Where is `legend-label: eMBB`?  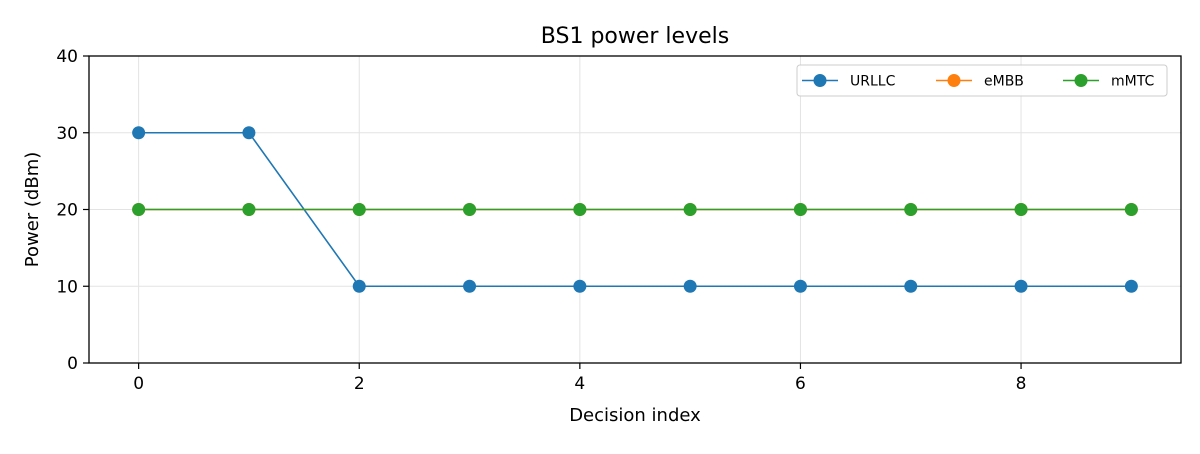
legend-label: eMBB is located at coordinates (1004, 82).